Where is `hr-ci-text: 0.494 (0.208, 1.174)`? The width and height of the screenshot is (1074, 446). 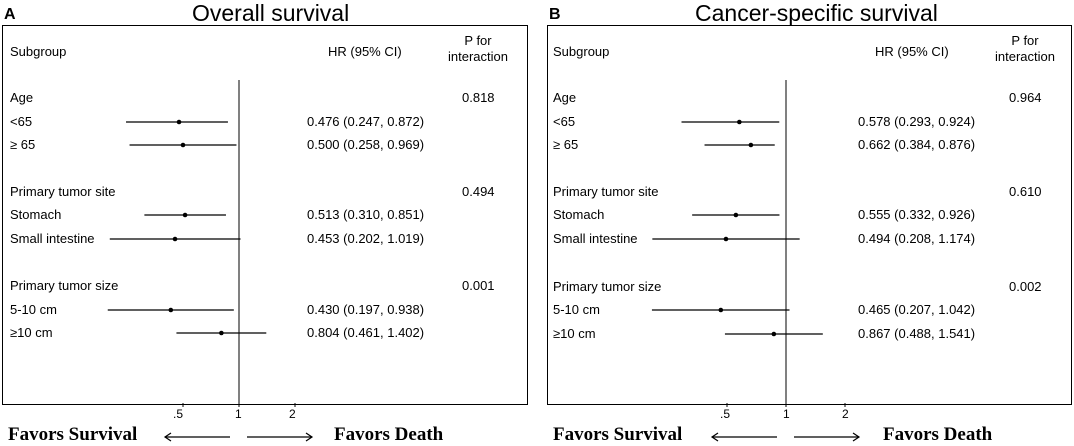 hr-ci-text: 0.494 (0.208, 1.174) is located at coordinates (917, 238).